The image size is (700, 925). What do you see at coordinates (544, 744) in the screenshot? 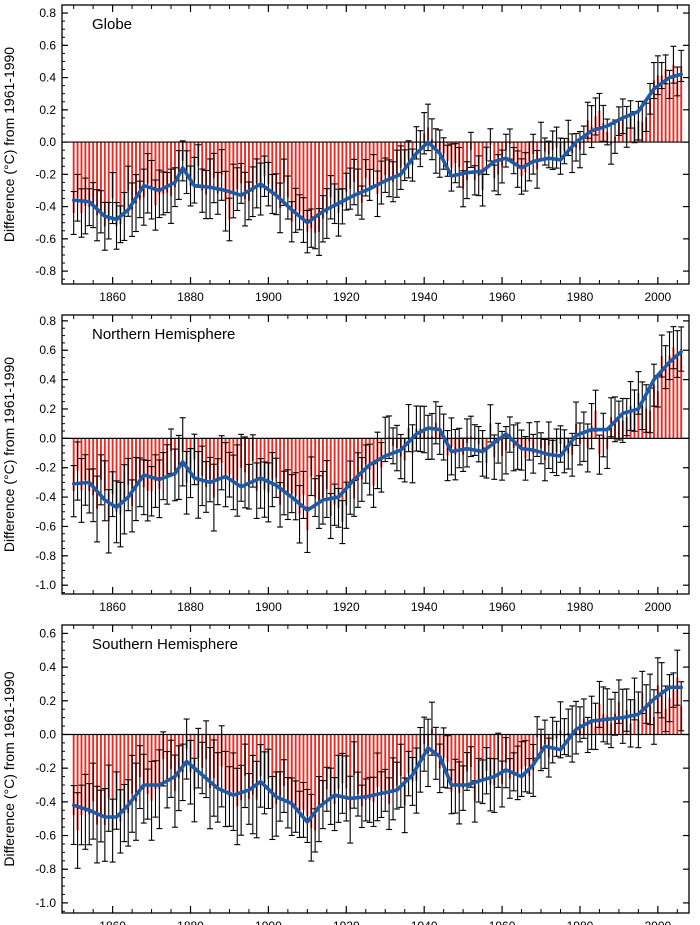
I see `error-bar-1971` at bounding box center [544, 744].